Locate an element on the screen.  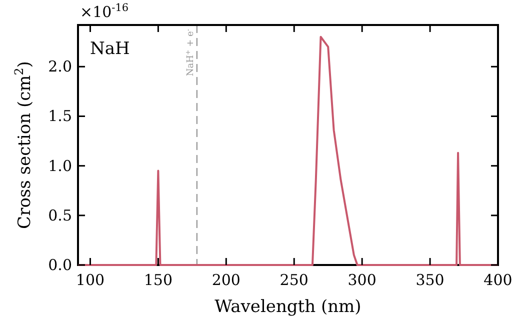
x-tick-label: 200 is located at coordinates (226, 280).